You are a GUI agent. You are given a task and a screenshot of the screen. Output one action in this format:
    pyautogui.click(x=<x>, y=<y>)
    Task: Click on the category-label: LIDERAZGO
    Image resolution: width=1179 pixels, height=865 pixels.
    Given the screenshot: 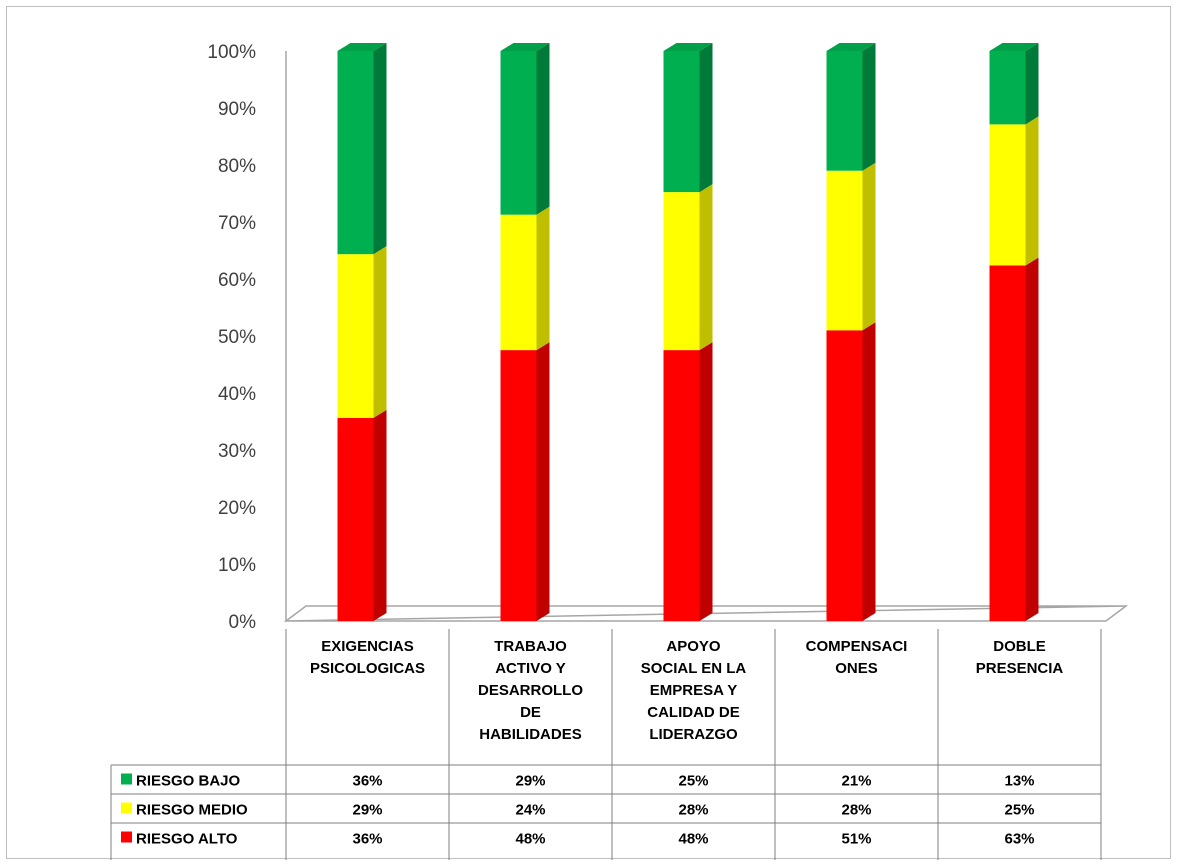 What is the action you would take?
    pyautogui.click(x=693, y=734)
    